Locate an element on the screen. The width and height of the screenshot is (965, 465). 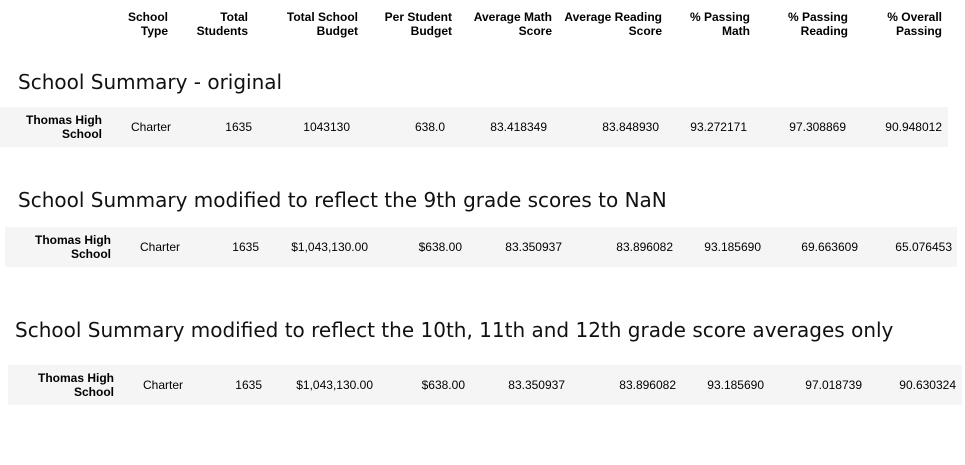
column-header-overall-passing: % Overall Passing is located at coordinates (914, 24).